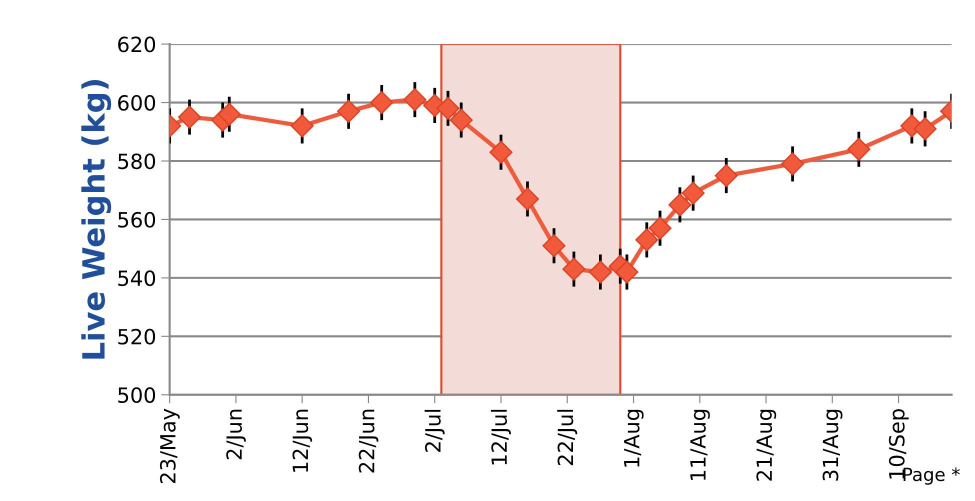  Describe the element at coordinates (137, 161) in the screenshot. I see `y-tick-label: 580` at that location.